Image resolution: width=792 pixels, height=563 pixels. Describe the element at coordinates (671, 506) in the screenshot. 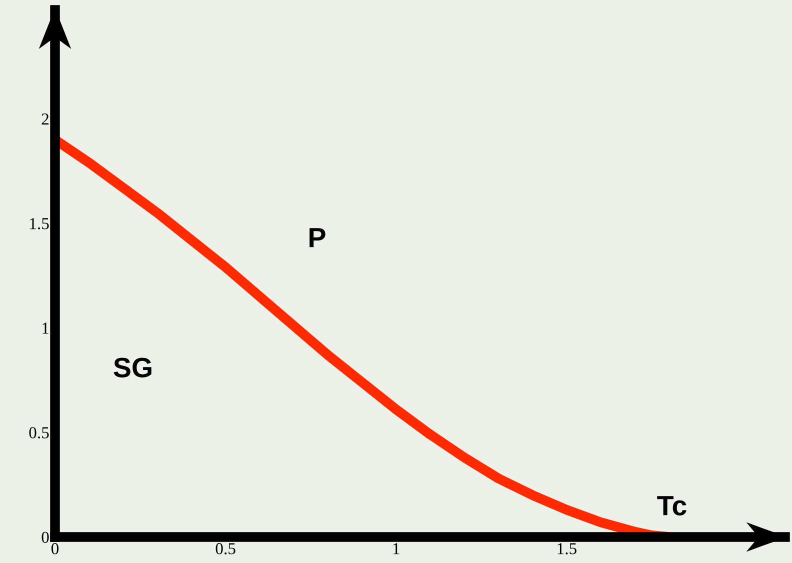

I see `annotation: Tc` at that location.